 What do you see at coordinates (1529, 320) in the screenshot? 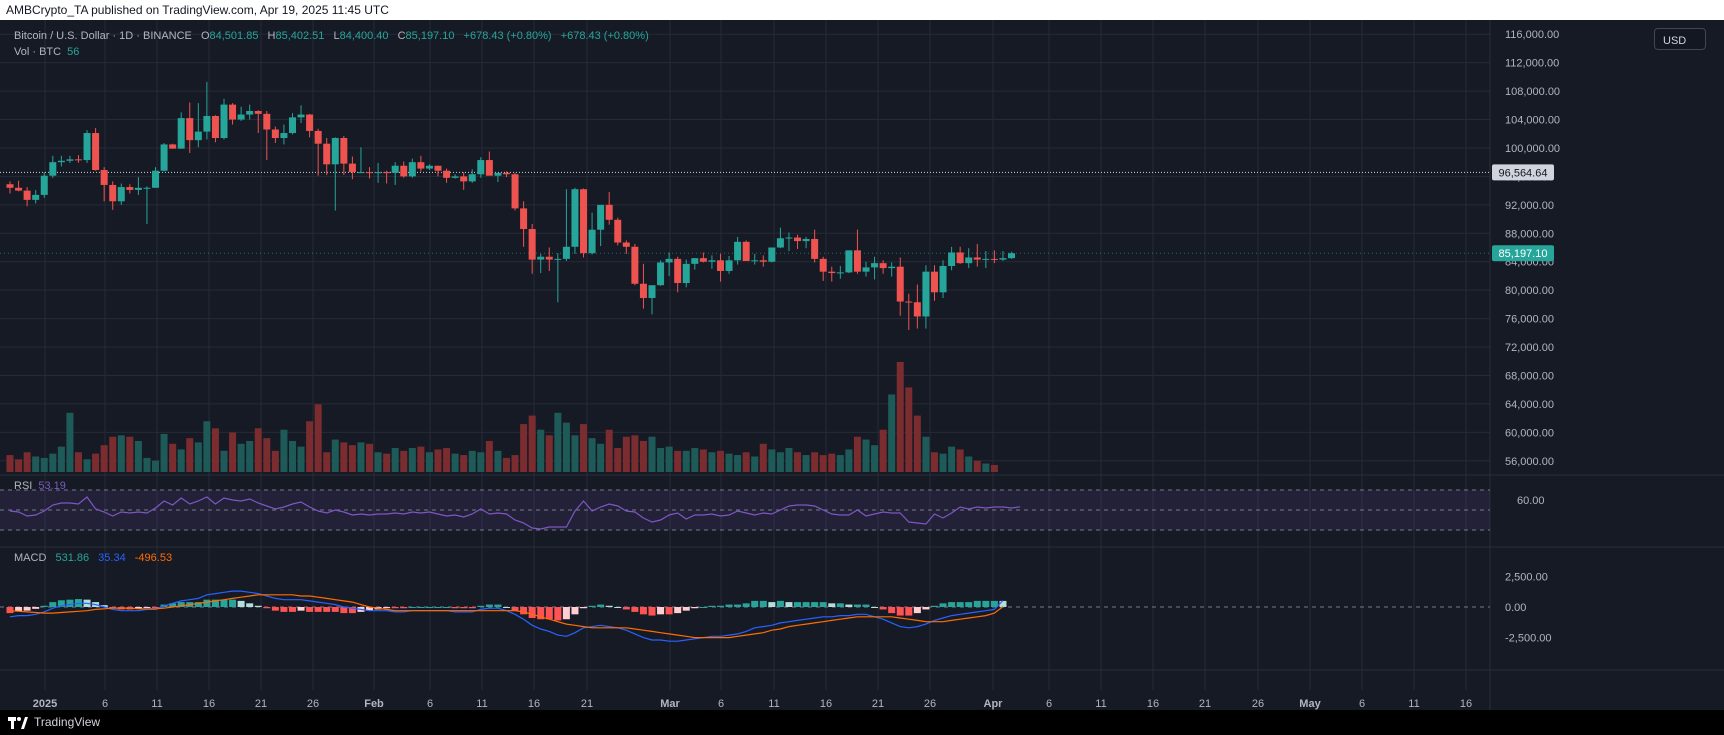
I see `price-tick-label: 76,000.00` at bounding box center [1529, 320].